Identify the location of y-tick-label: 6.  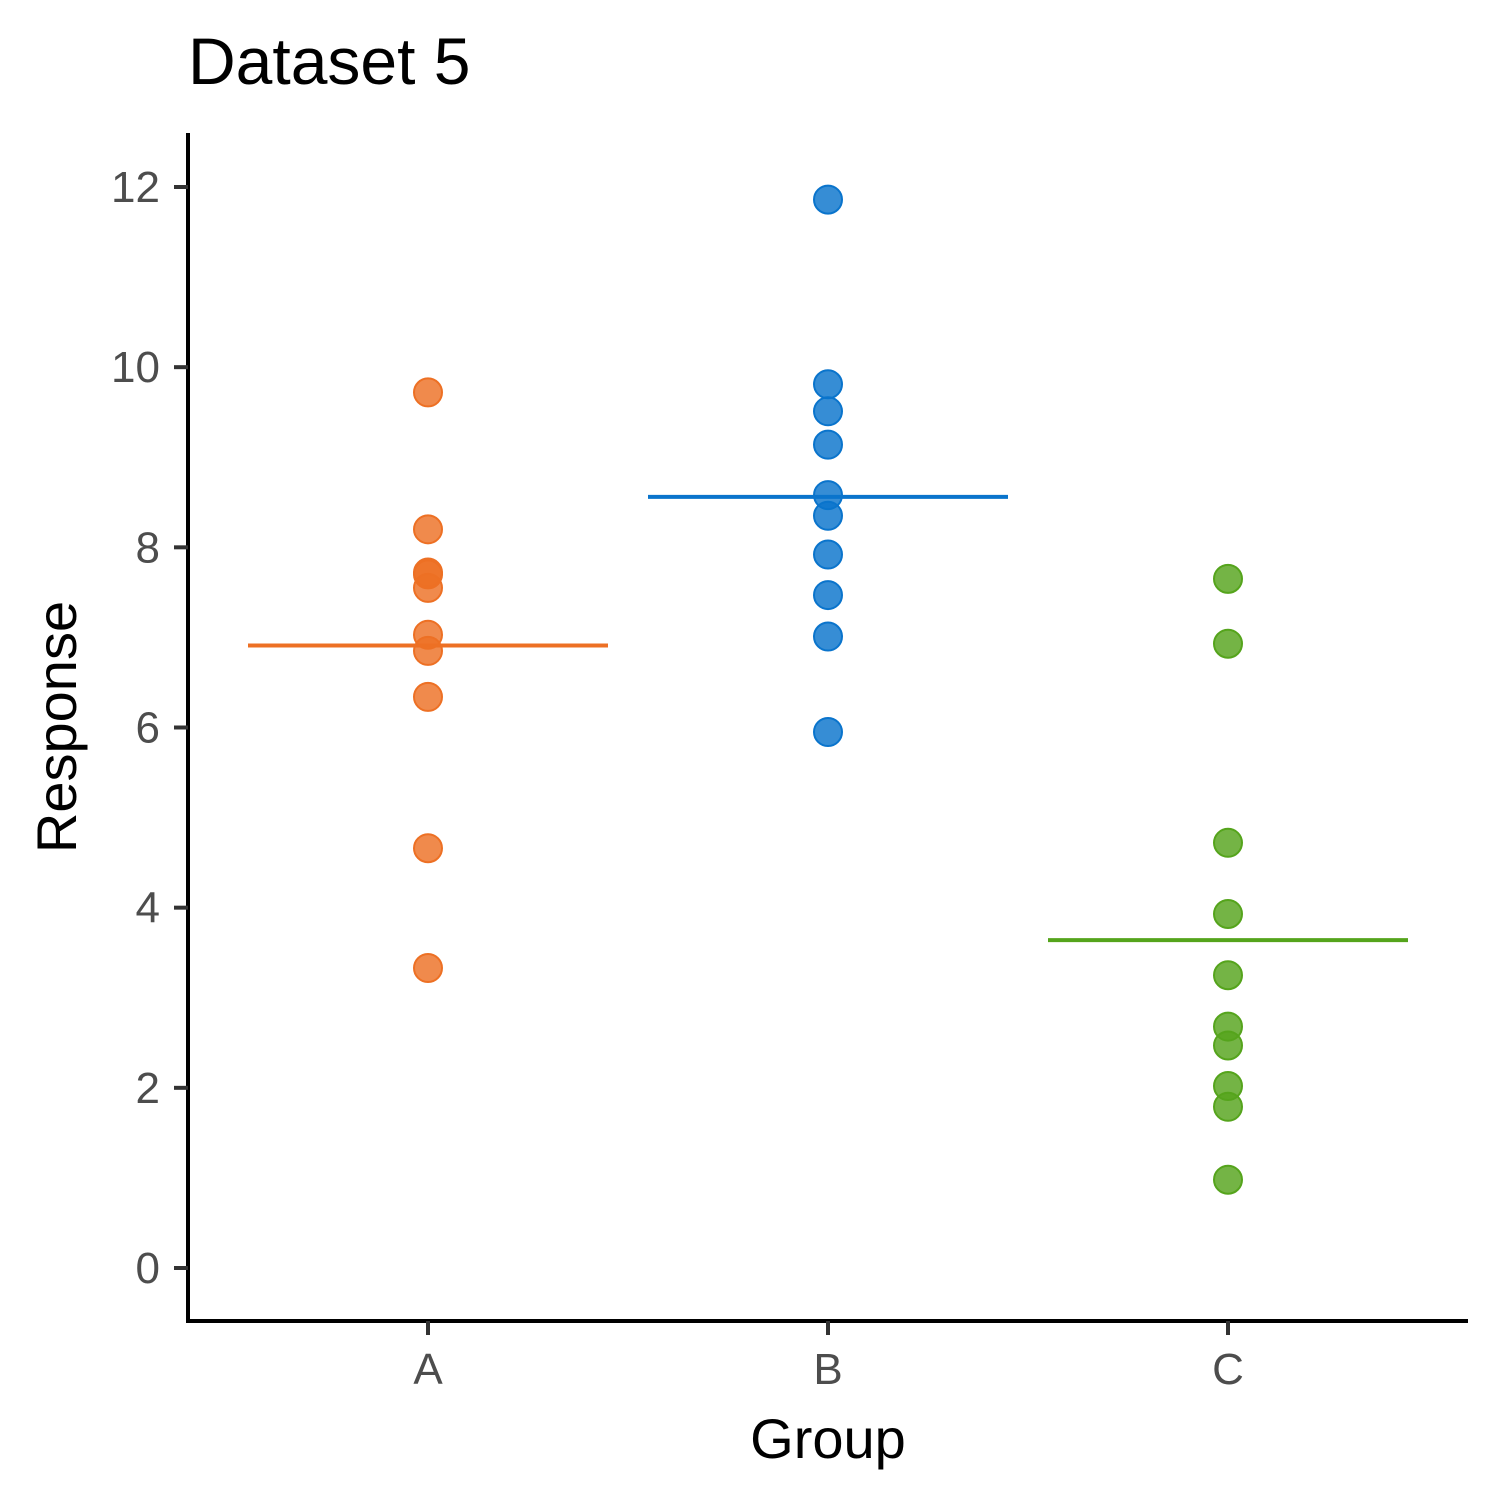
(148, 728).